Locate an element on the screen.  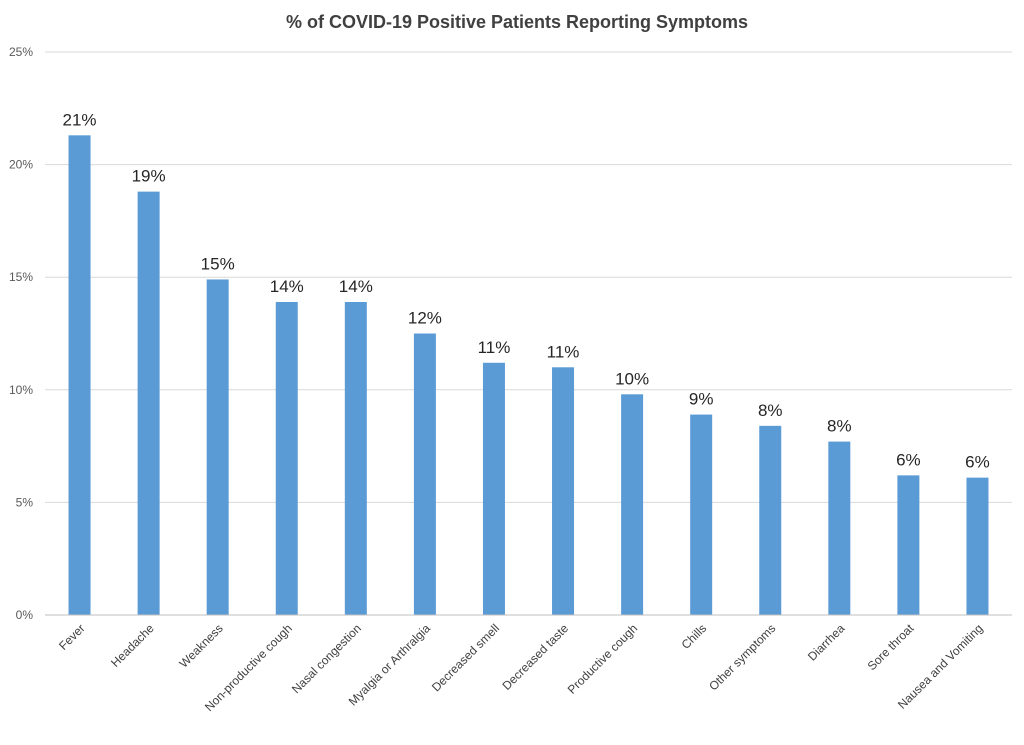
data-label: 19% is located at coordinates (149, 176).